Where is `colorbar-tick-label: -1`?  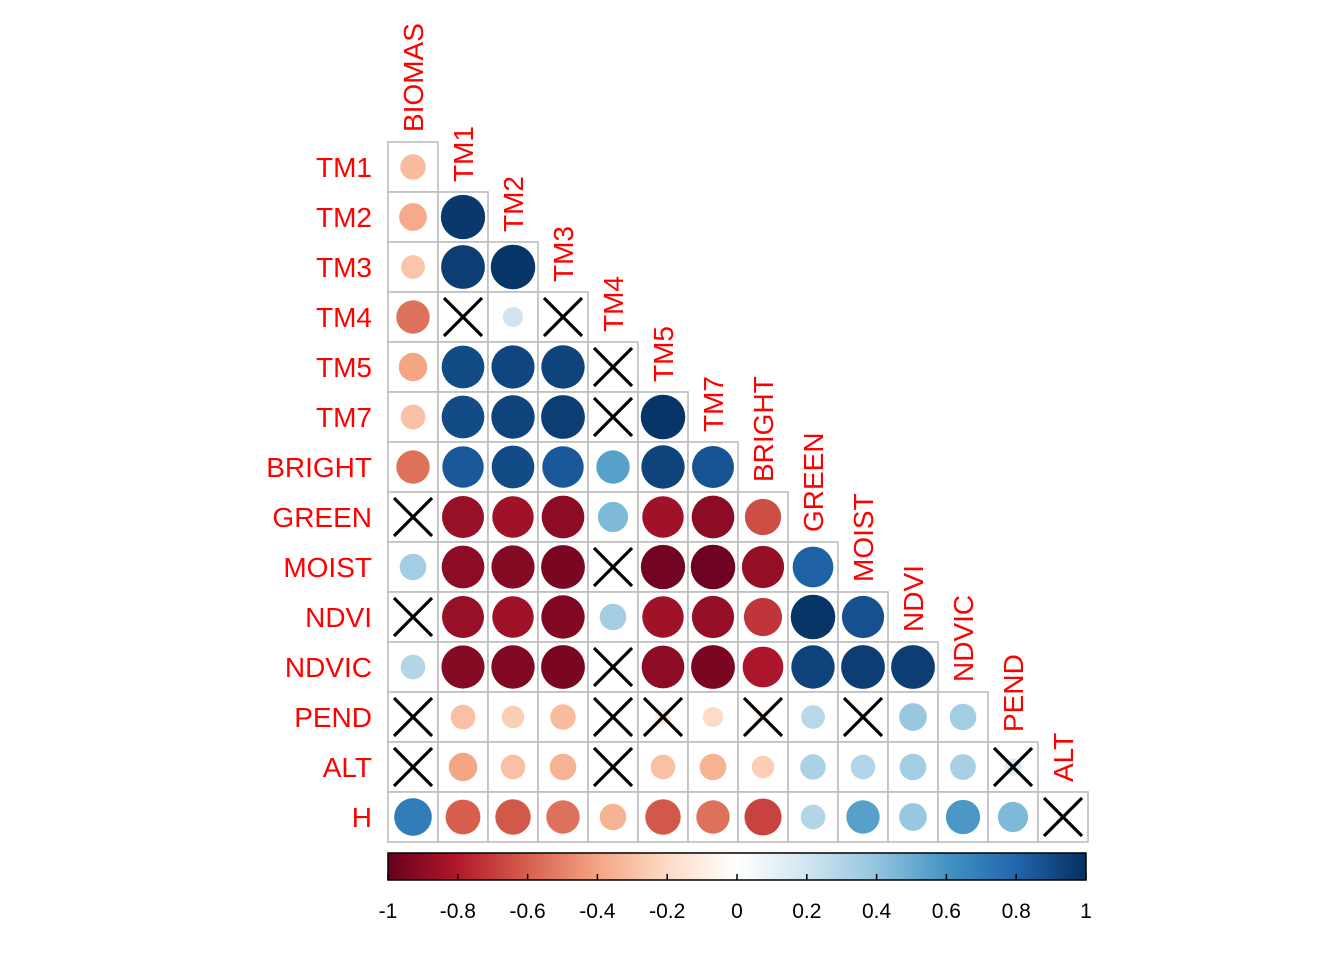
colorbar-tick-label: -1 is located at coordinates (388, 911).